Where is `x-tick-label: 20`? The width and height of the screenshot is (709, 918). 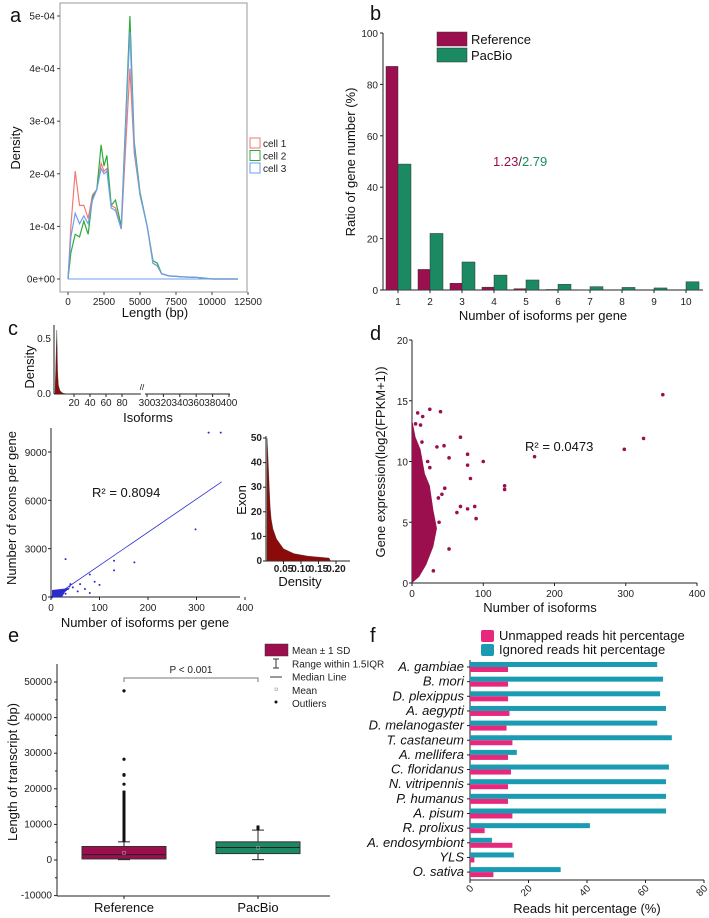 x-tick-label: 20 is located at coordinates (527, 891).